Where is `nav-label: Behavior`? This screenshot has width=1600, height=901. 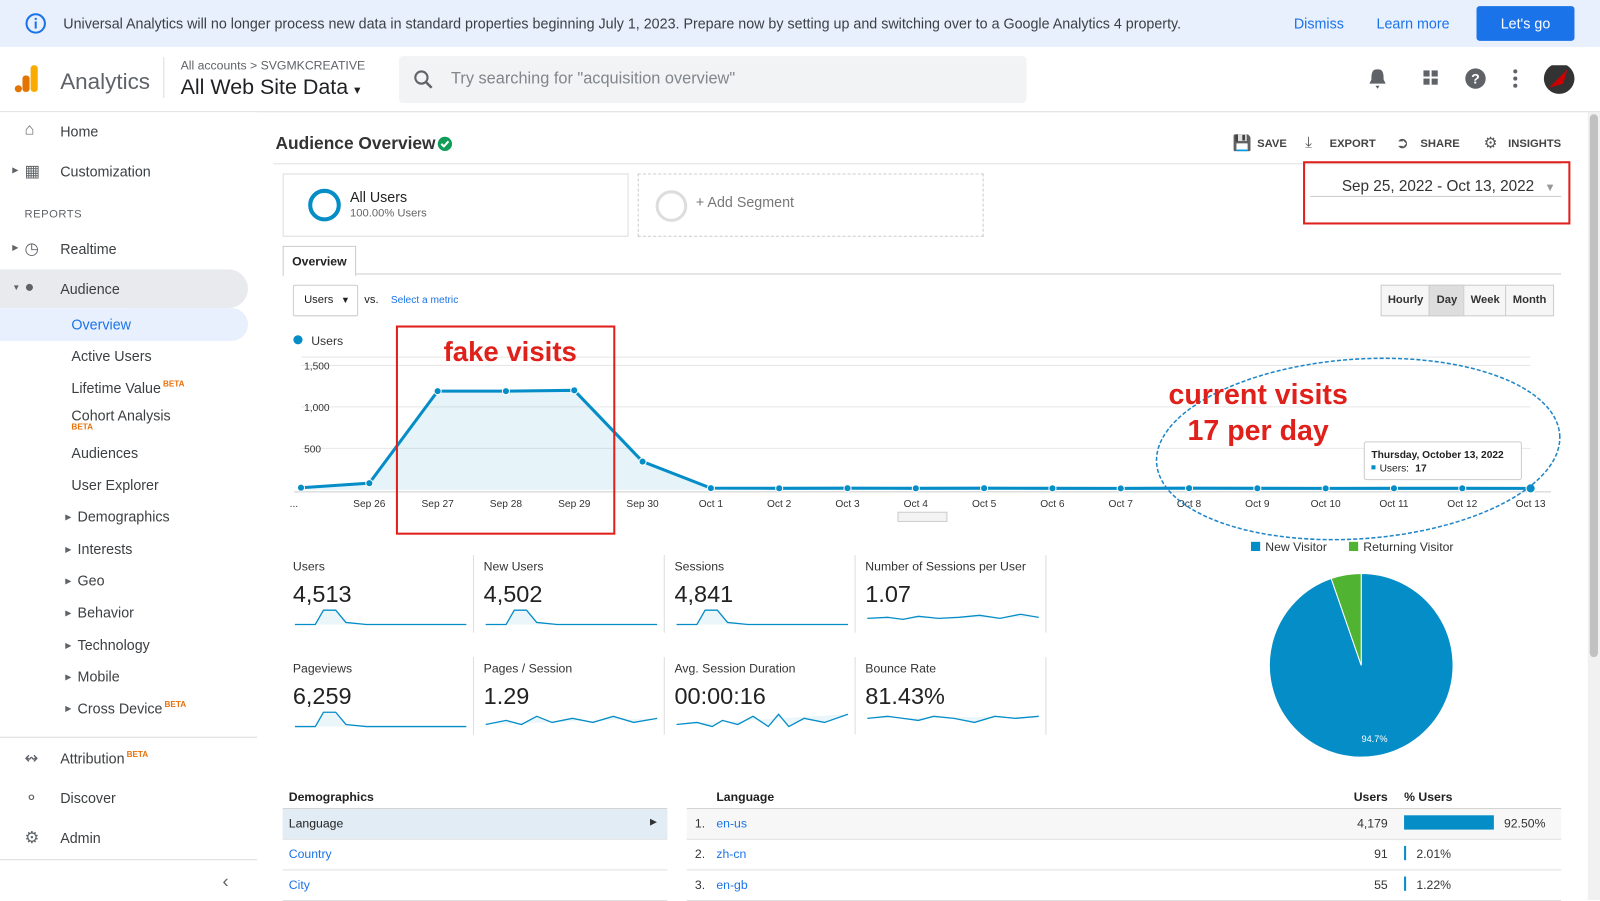 nav-label: Behavior is located at coordinates (105, 612).